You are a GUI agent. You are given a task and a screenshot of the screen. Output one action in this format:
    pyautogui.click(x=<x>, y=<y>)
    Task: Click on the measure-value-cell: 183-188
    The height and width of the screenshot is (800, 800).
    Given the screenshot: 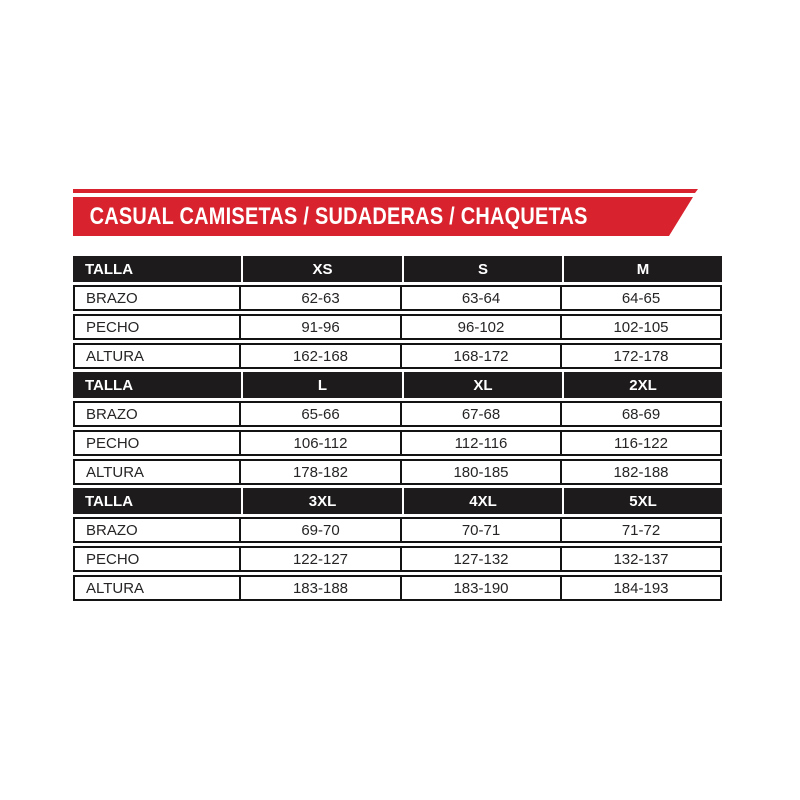 What is the action you would take?
    pyautogui.click(x=321, y=588)
    